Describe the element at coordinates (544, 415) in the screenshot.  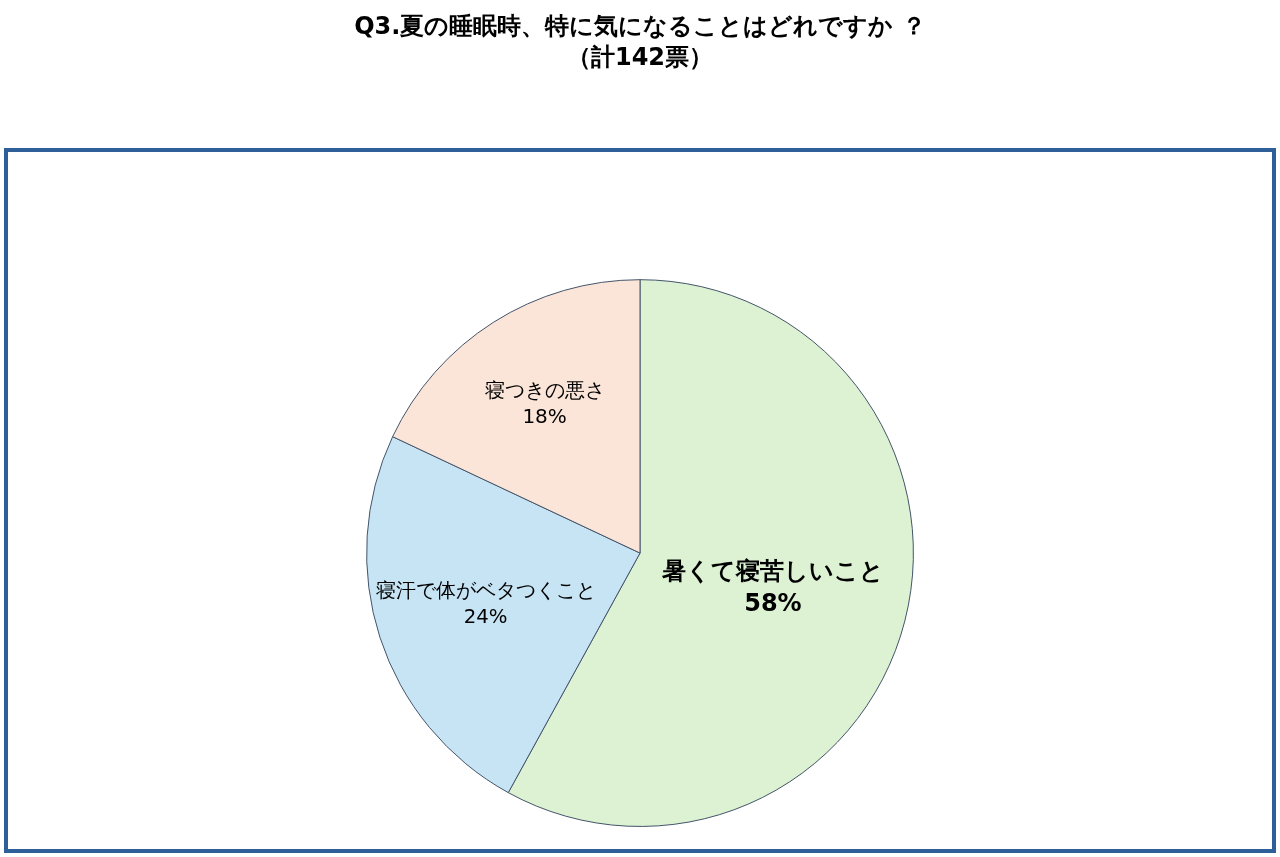
I see `data-label: 18%` at that location.